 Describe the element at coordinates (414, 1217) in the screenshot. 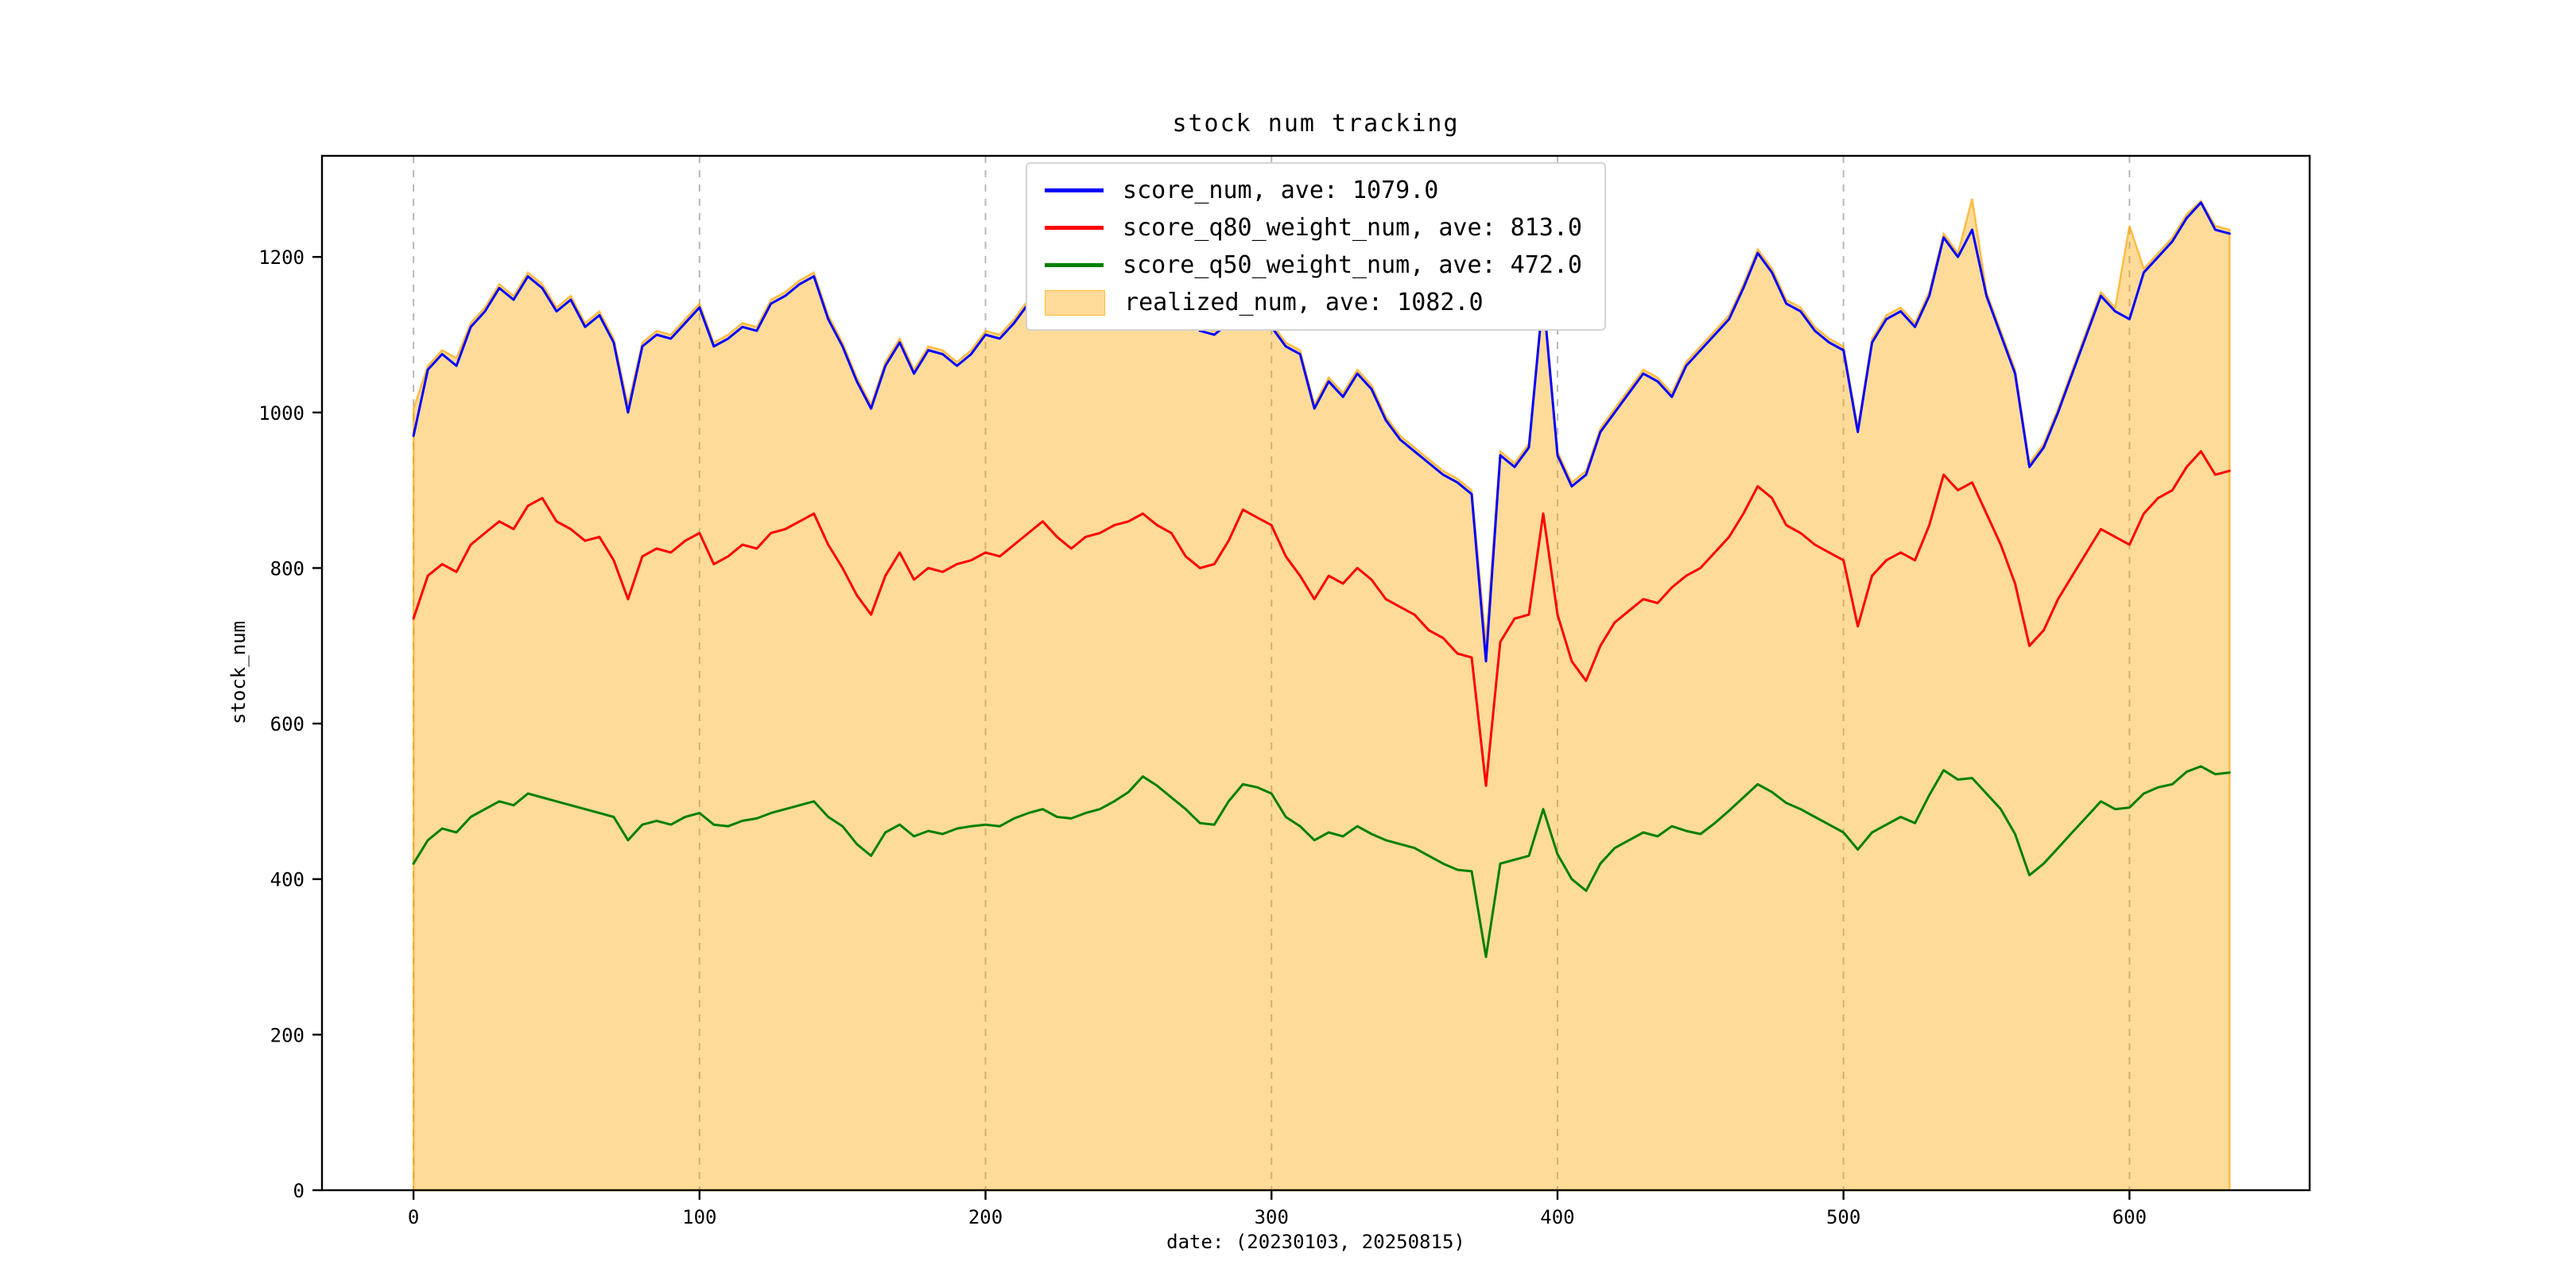

I see `x-tick-label: 0` at that location.